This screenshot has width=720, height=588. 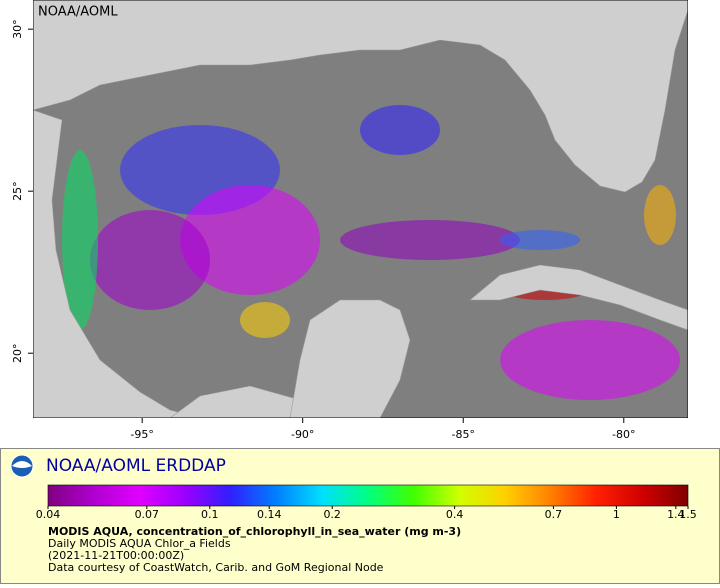 I want to click on map-credit: NOAA/AOML, so click(x=78, y=12).